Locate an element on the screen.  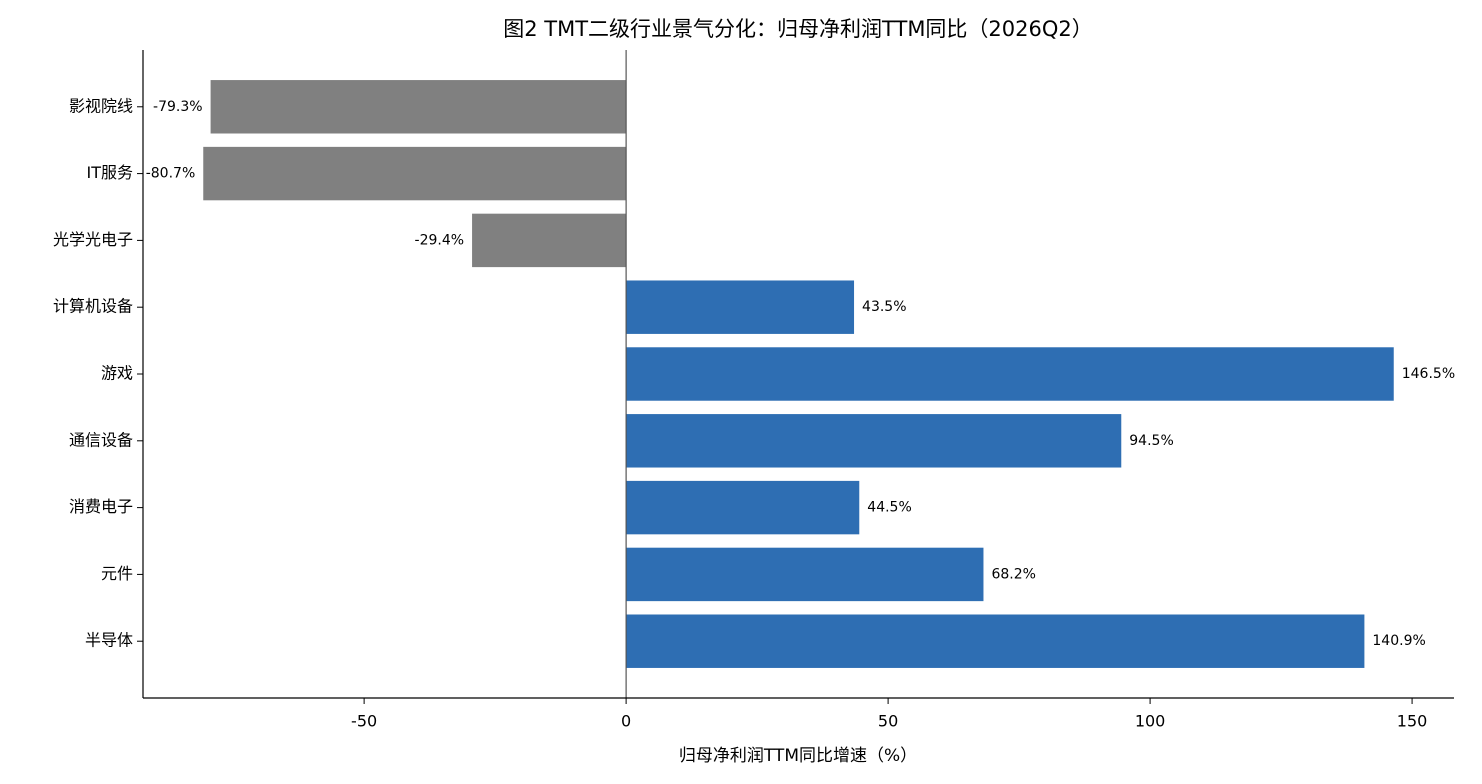
x-tick-label: 0 is located at coordinates (626, 721).